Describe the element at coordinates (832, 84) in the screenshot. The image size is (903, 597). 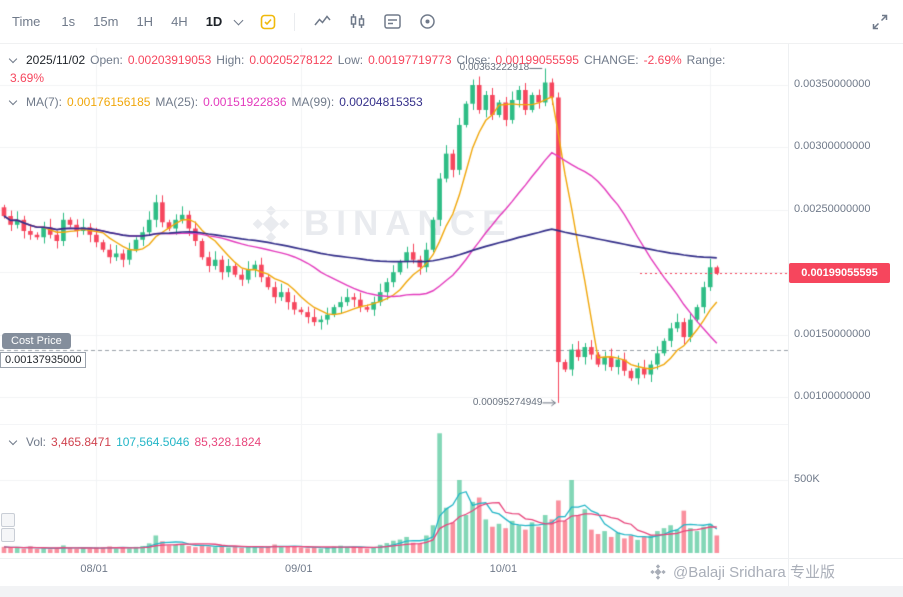
I see `price-axis-label: 0.00350000000` at that location.